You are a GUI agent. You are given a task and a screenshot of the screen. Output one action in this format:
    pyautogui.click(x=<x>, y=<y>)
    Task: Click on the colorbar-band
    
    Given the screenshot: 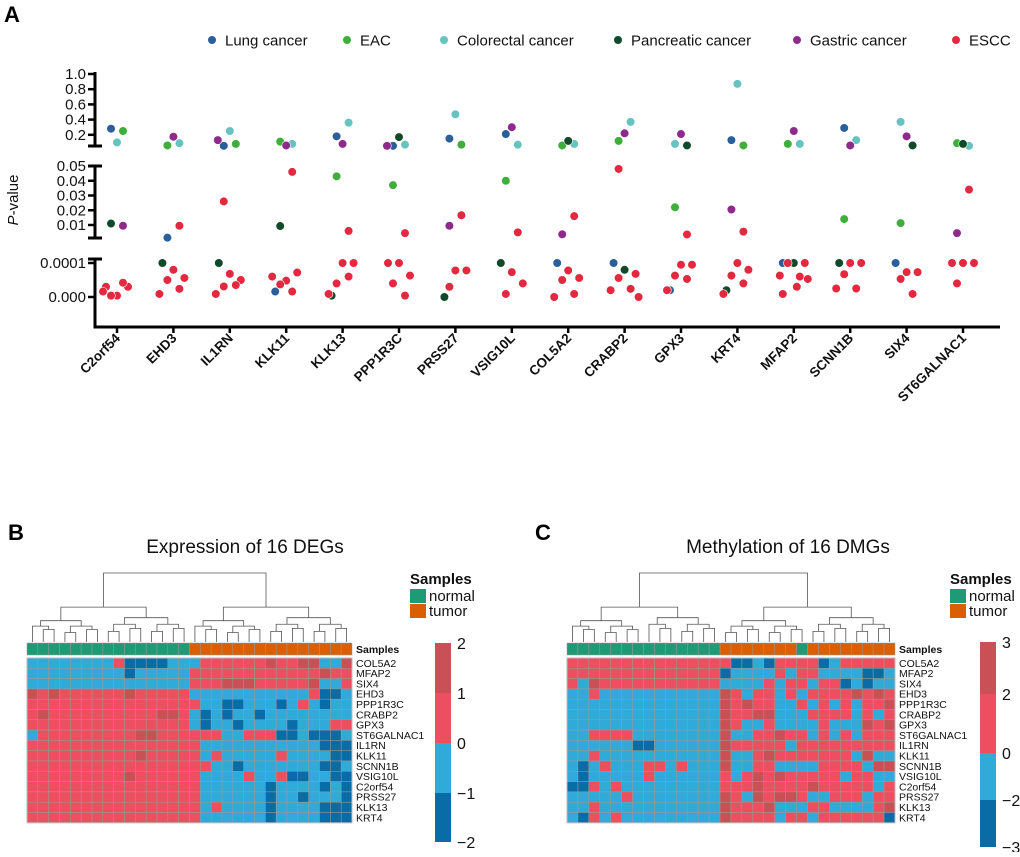 What is the action you would take?
    pyautogui.click(x=988, y=723)
    